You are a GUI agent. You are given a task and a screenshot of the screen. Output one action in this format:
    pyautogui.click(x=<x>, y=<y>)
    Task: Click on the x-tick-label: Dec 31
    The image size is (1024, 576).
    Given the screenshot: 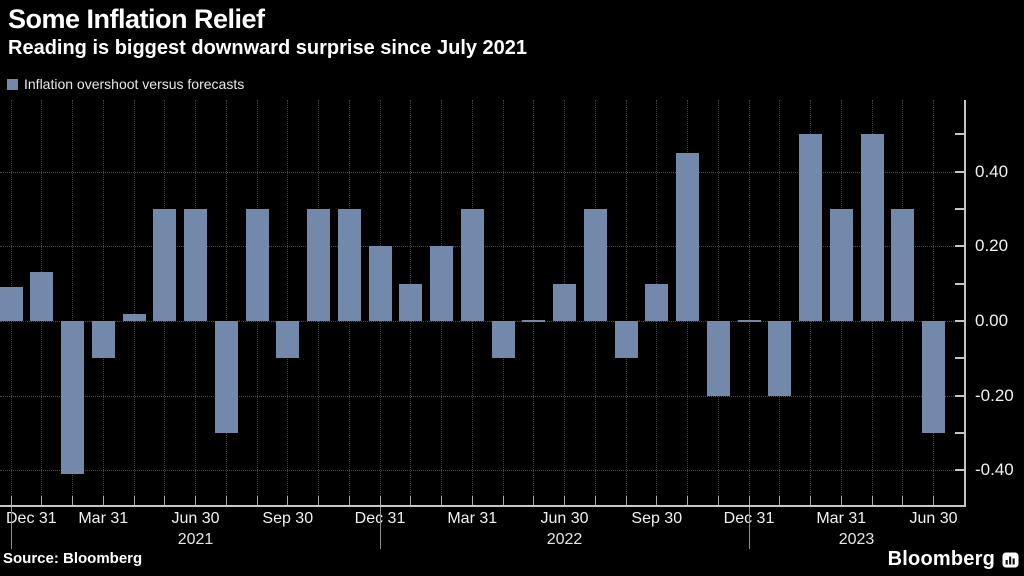 What is the action you would take?
    pyautogui.click(x=31, y=518)
    